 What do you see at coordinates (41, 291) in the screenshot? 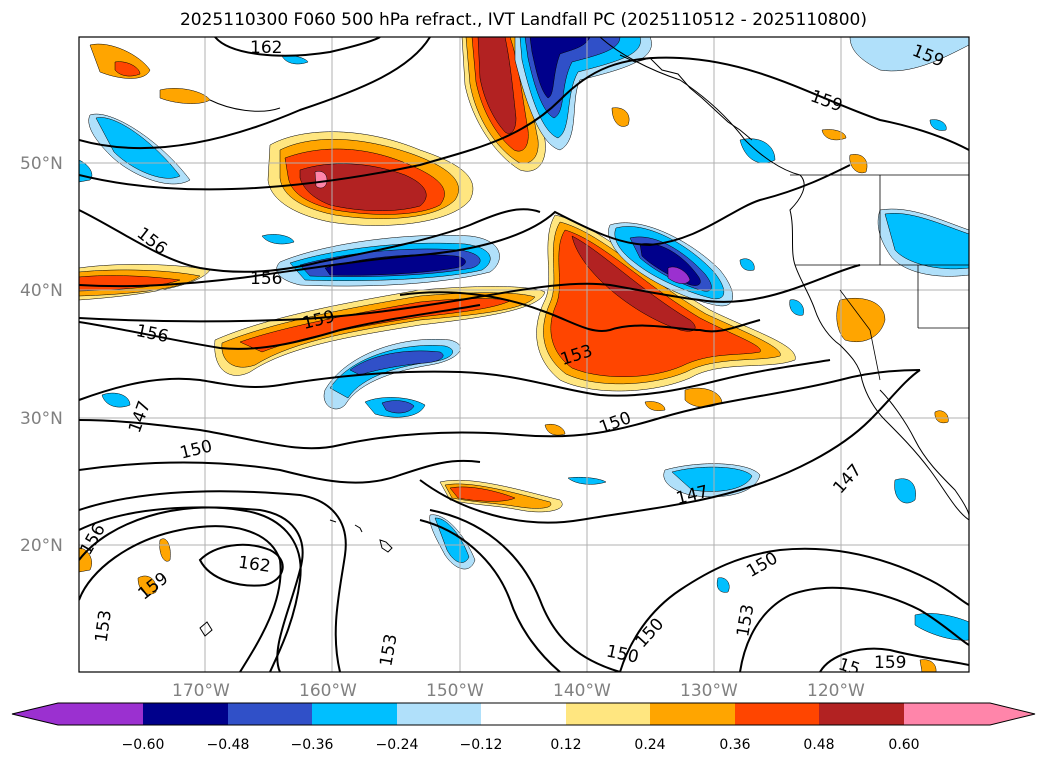
I see `lat-label: 40°N` at bounding box center [41, 291].